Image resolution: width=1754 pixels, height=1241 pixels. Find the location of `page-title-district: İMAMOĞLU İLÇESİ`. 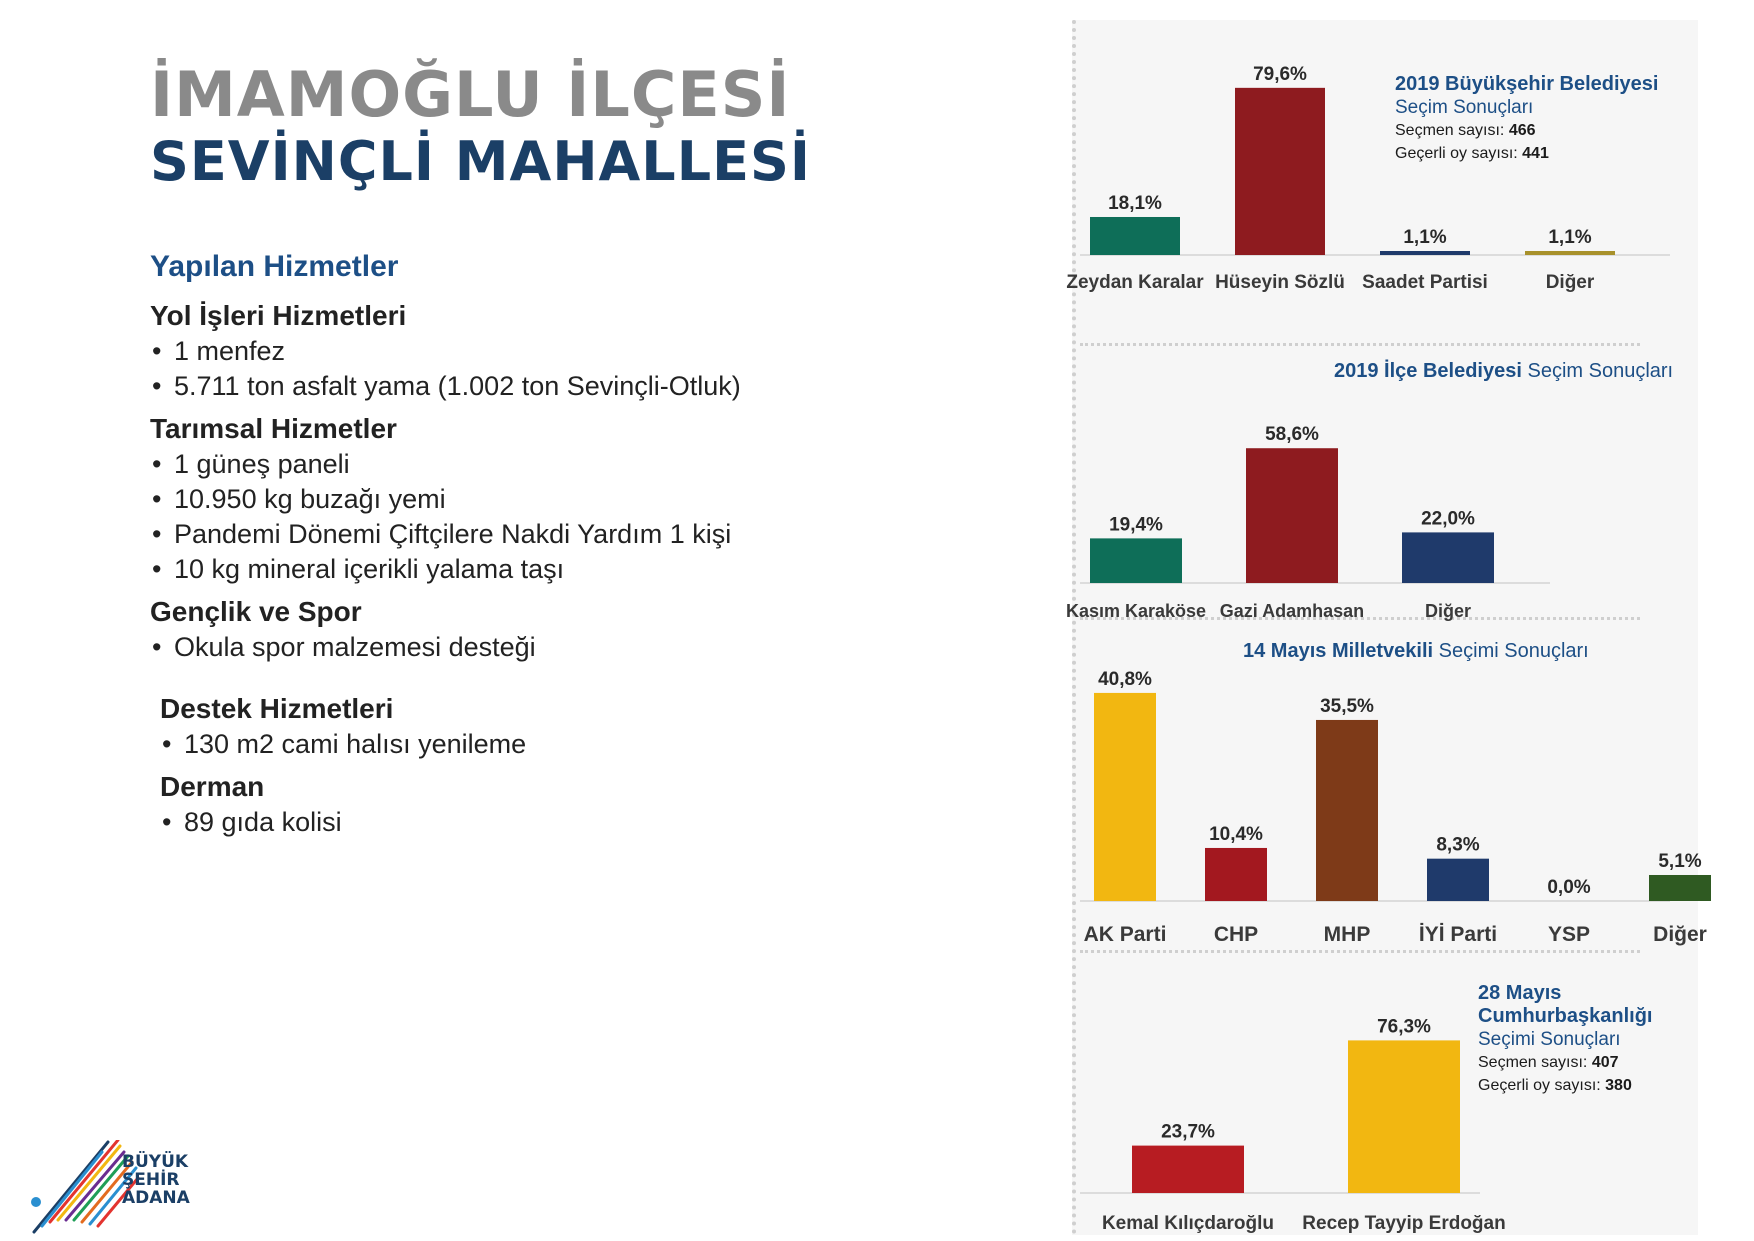

page-title-district: İMAMOĞLU İLÇESİ is located at coordinates (470, 94).